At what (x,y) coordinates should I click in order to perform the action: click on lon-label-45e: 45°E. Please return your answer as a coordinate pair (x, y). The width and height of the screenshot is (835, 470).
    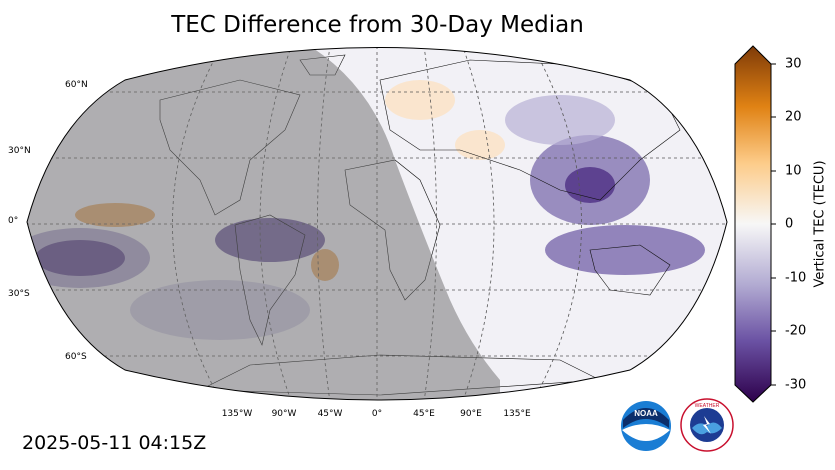
    Looking at the image, I should click on (424, 414).